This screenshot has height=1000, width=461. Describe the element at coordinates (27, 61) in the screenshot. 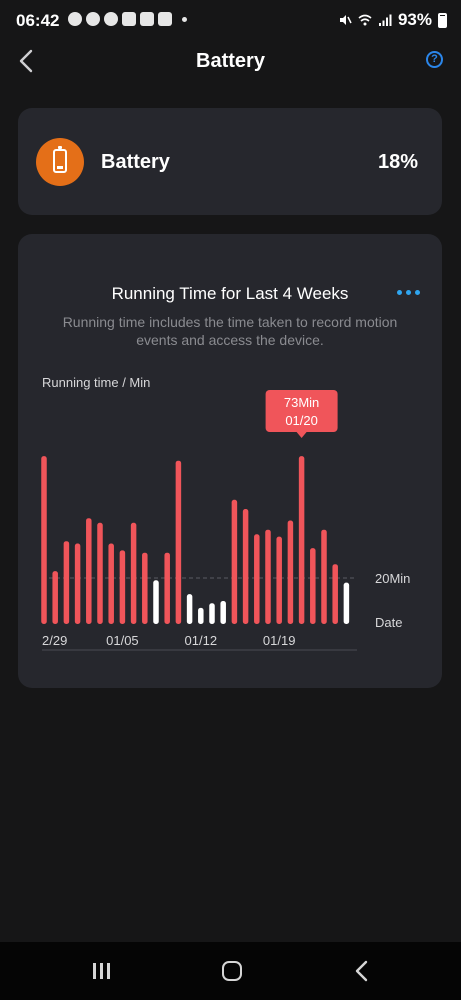

I see `chevron-left-icon` at that location.